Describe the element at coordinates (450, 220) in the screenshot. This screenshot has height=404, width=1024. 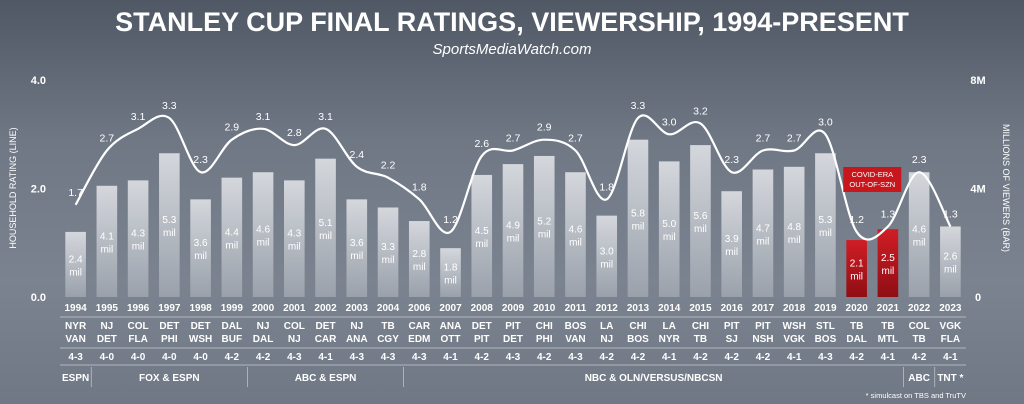
I see `rating-value-label: 1.2` at that location.